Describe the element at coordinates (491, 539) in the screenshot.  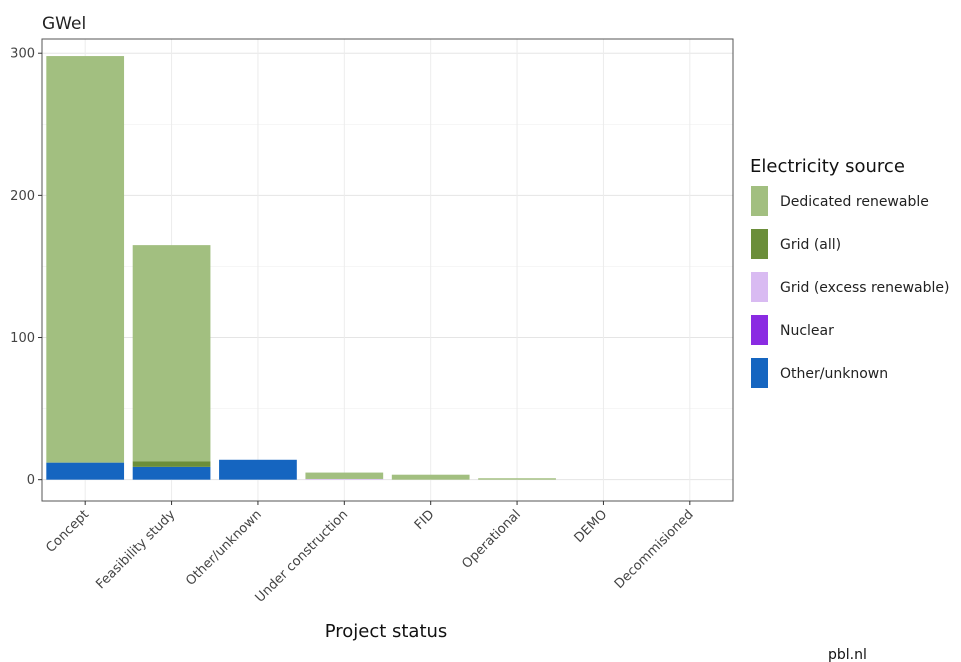
I see `x-tick-label: Operational` at that location.